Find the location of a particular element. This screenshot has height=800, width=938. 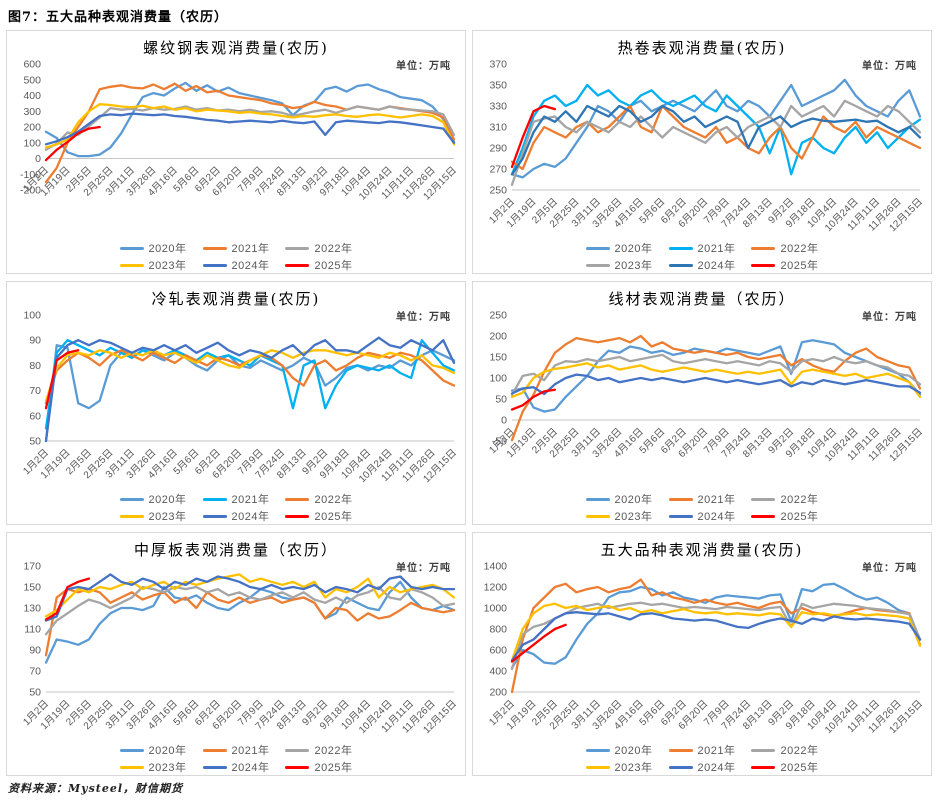

chart-title: 线材表观消费量（农历） is located at coordinates (702, 299).